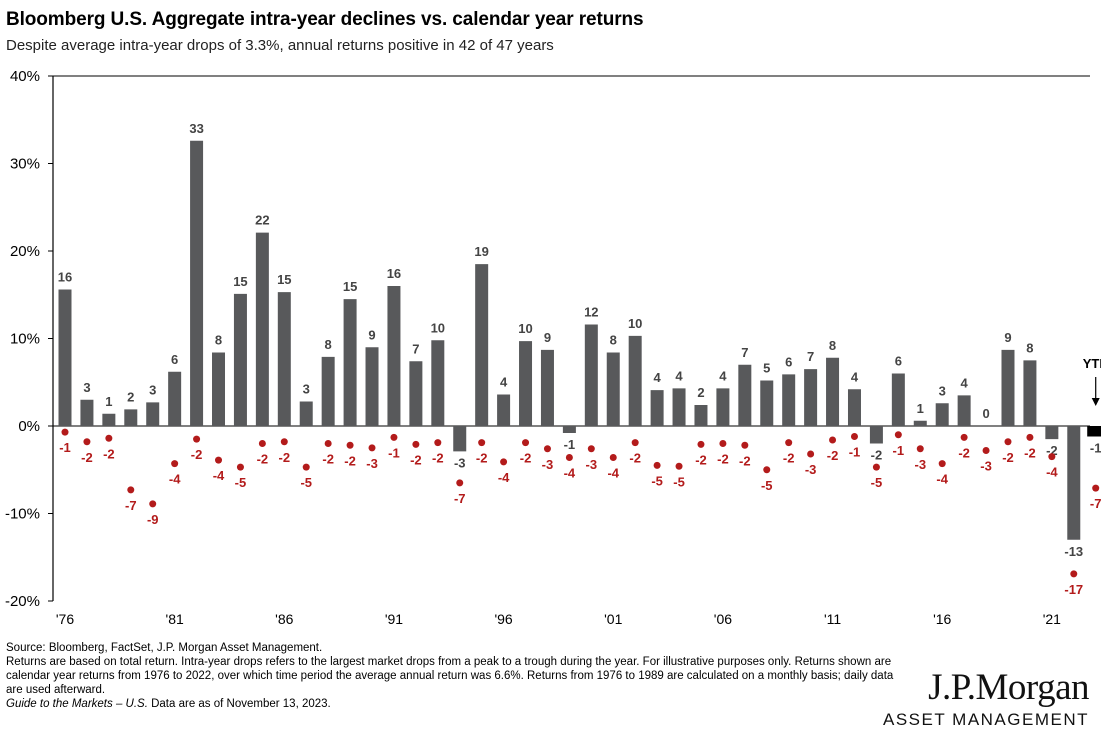 The image size is (1101, 744). What do you see at coordinates (25, 339) in the screenshot?
I see `y-tick-label: 10%` at bounding box center [25, 339].